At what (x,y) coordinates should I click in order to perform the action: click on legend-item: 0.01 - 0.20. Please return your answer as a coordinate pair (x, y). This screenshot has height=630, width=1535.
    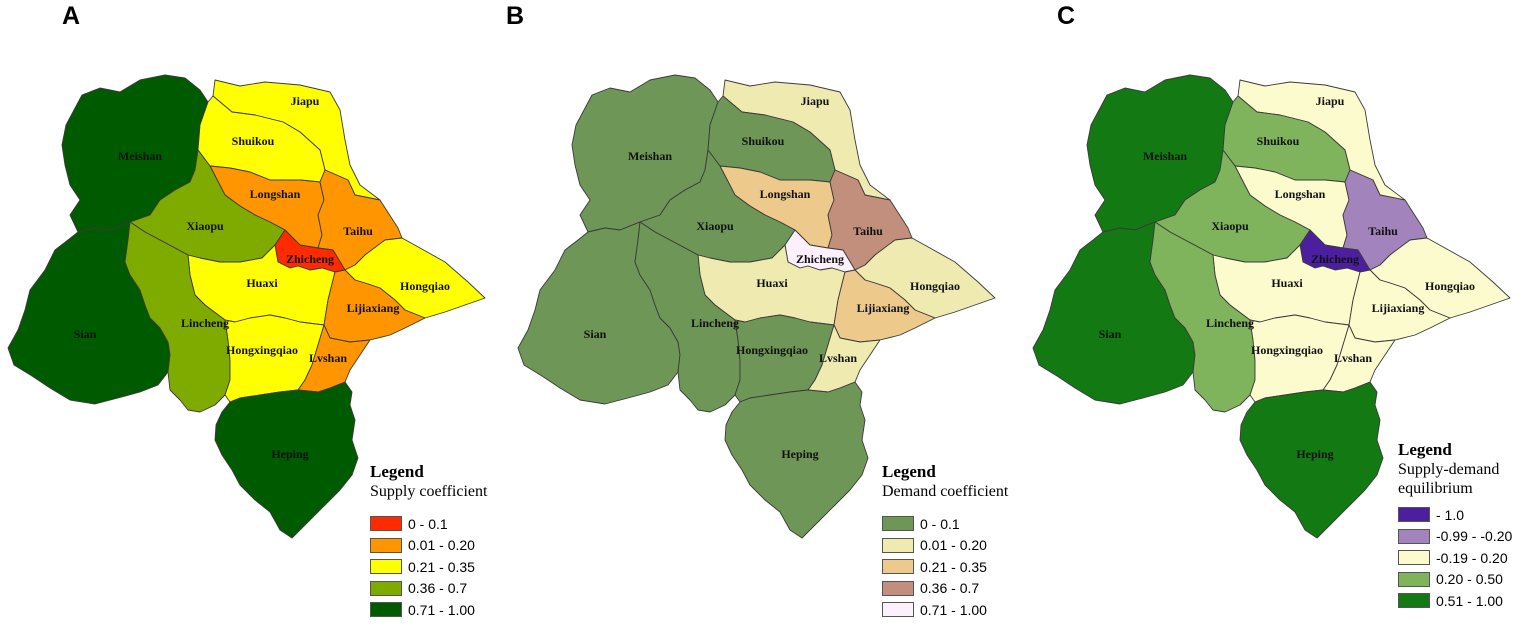
    Looking at the image, I should click on (428, 546).